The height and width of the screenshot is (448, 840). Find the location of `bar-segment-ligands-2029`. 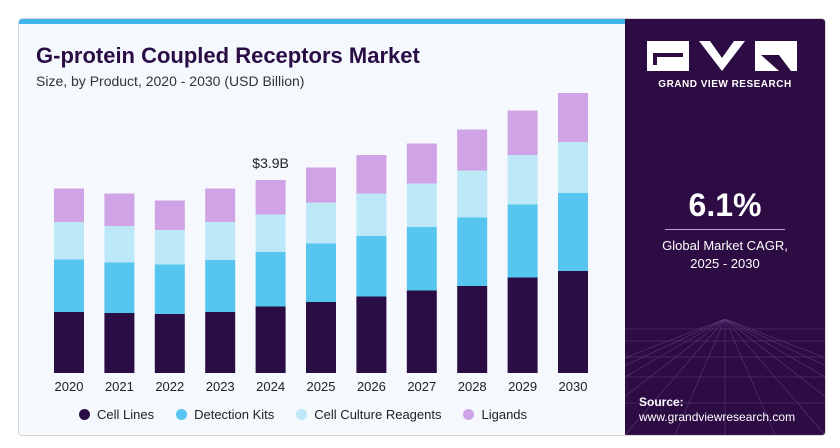

bar-segment-ligands-2029 is located at coordinates (522, 132).